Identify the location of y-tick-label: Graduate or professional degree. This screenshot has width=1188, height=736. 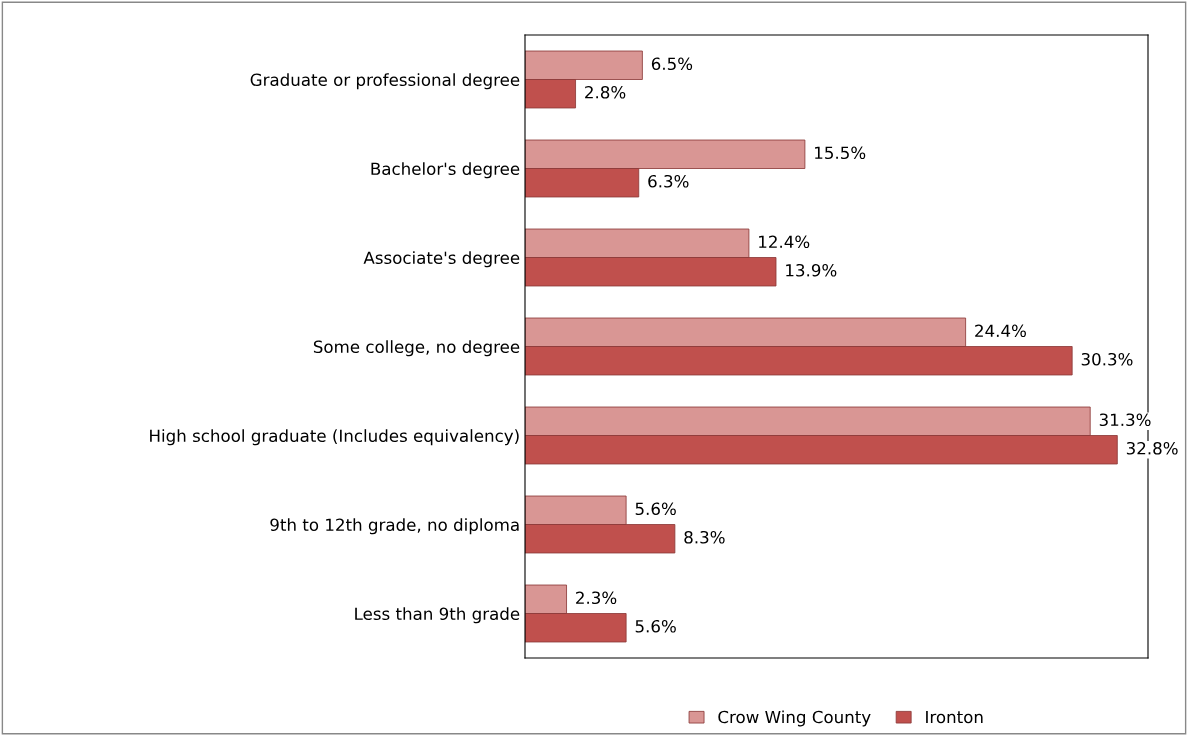
(385, 81).